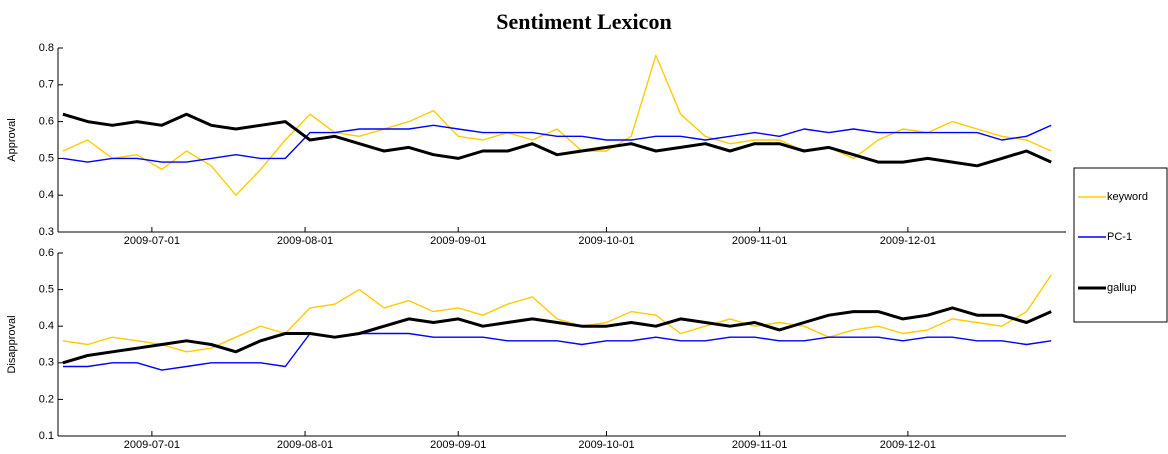  I want to click on y-tick-label: 0.8, so click(46, 48).